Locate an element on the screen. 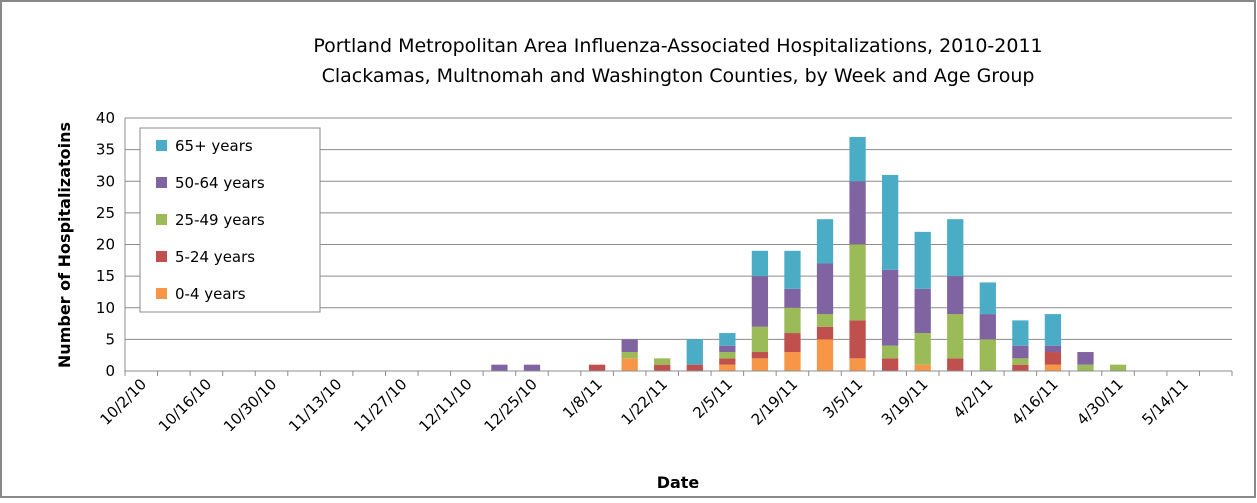  legend-label: 25-49 years is located at coordinates (220, 220).